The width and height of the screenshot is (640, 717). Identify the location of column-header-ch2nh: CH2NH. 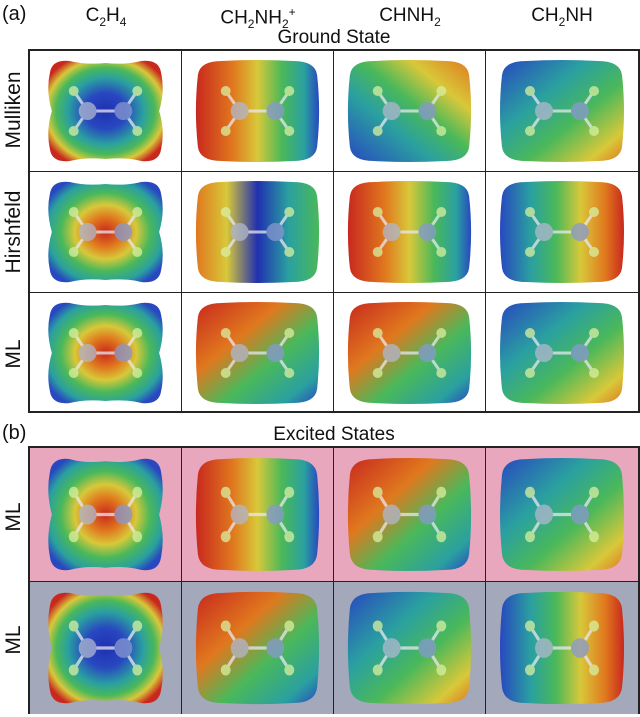
(562, 17).